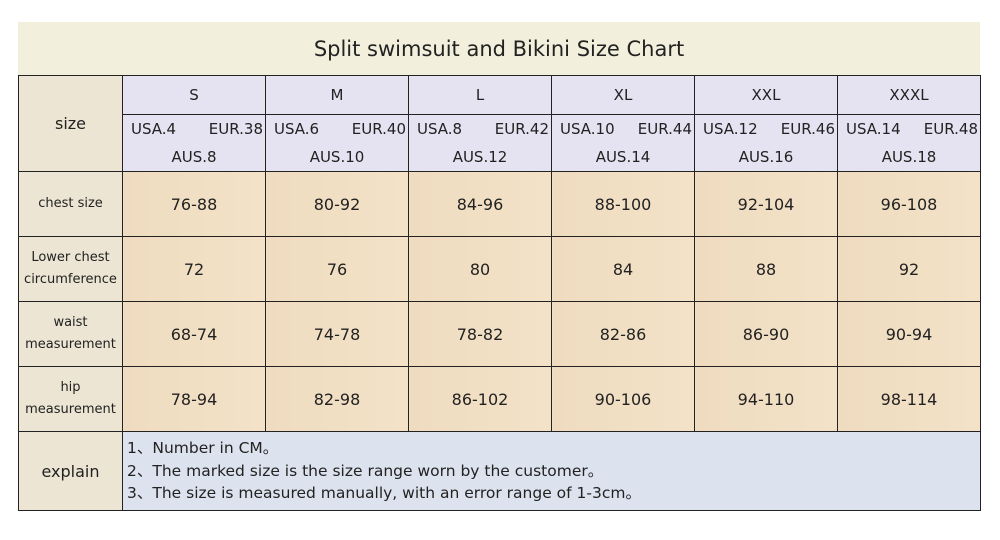 This screenshot has height=540, width=1000. I want to click on eur-size: EUR.42, so click(521, 129).